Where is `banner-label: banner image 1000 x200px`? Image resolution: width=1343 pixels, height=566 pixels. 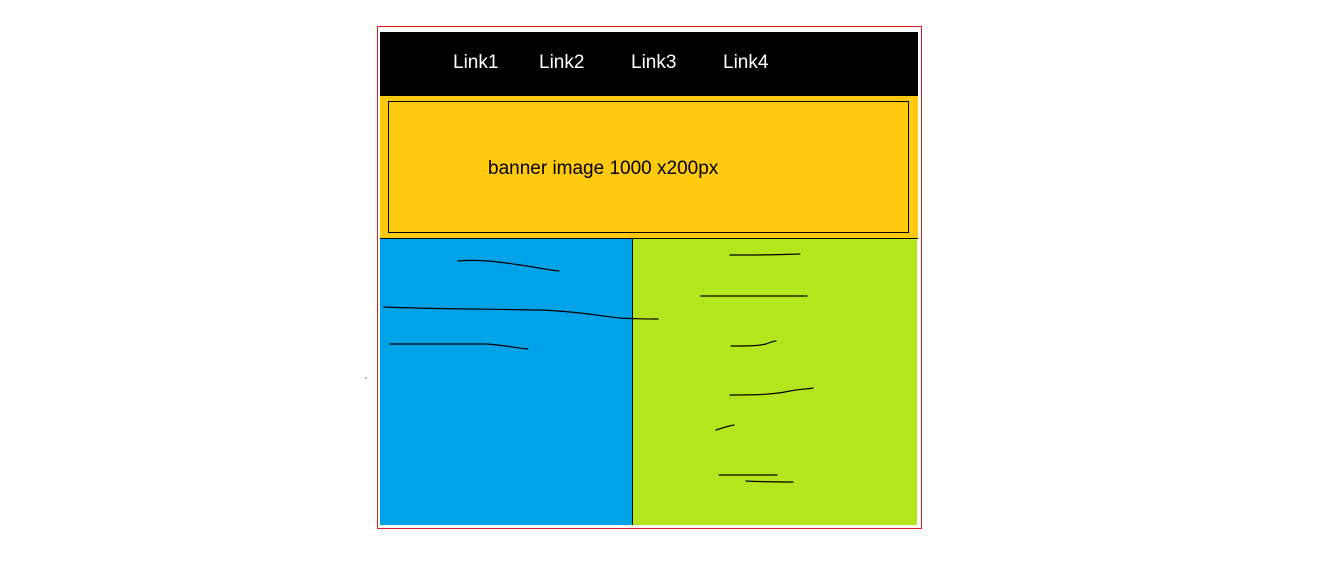
banner-label: banner image 1000 x200px is located at coordinates (603, 168).